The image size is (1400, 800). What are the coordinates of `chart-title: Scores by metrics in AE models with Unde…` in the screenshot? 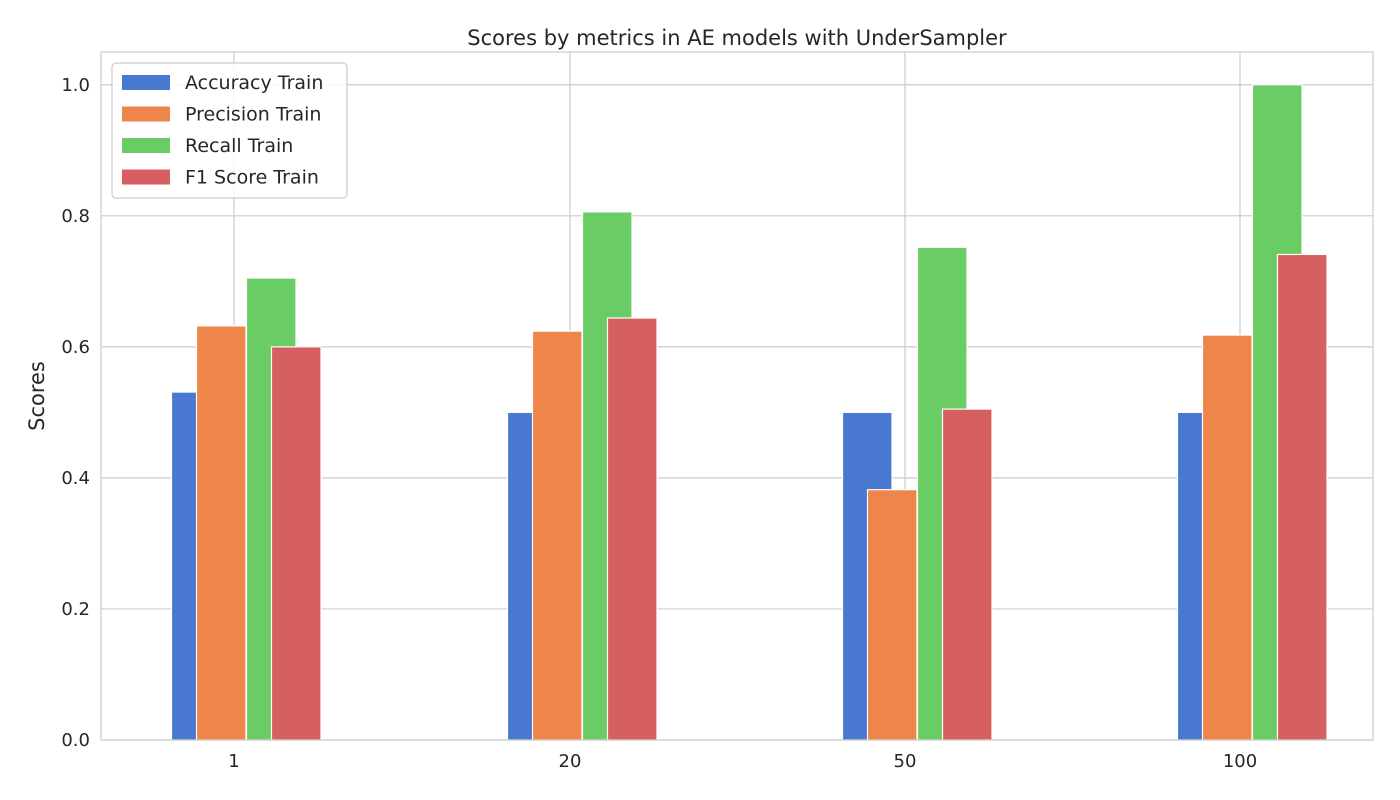 It's located at (737, 38).